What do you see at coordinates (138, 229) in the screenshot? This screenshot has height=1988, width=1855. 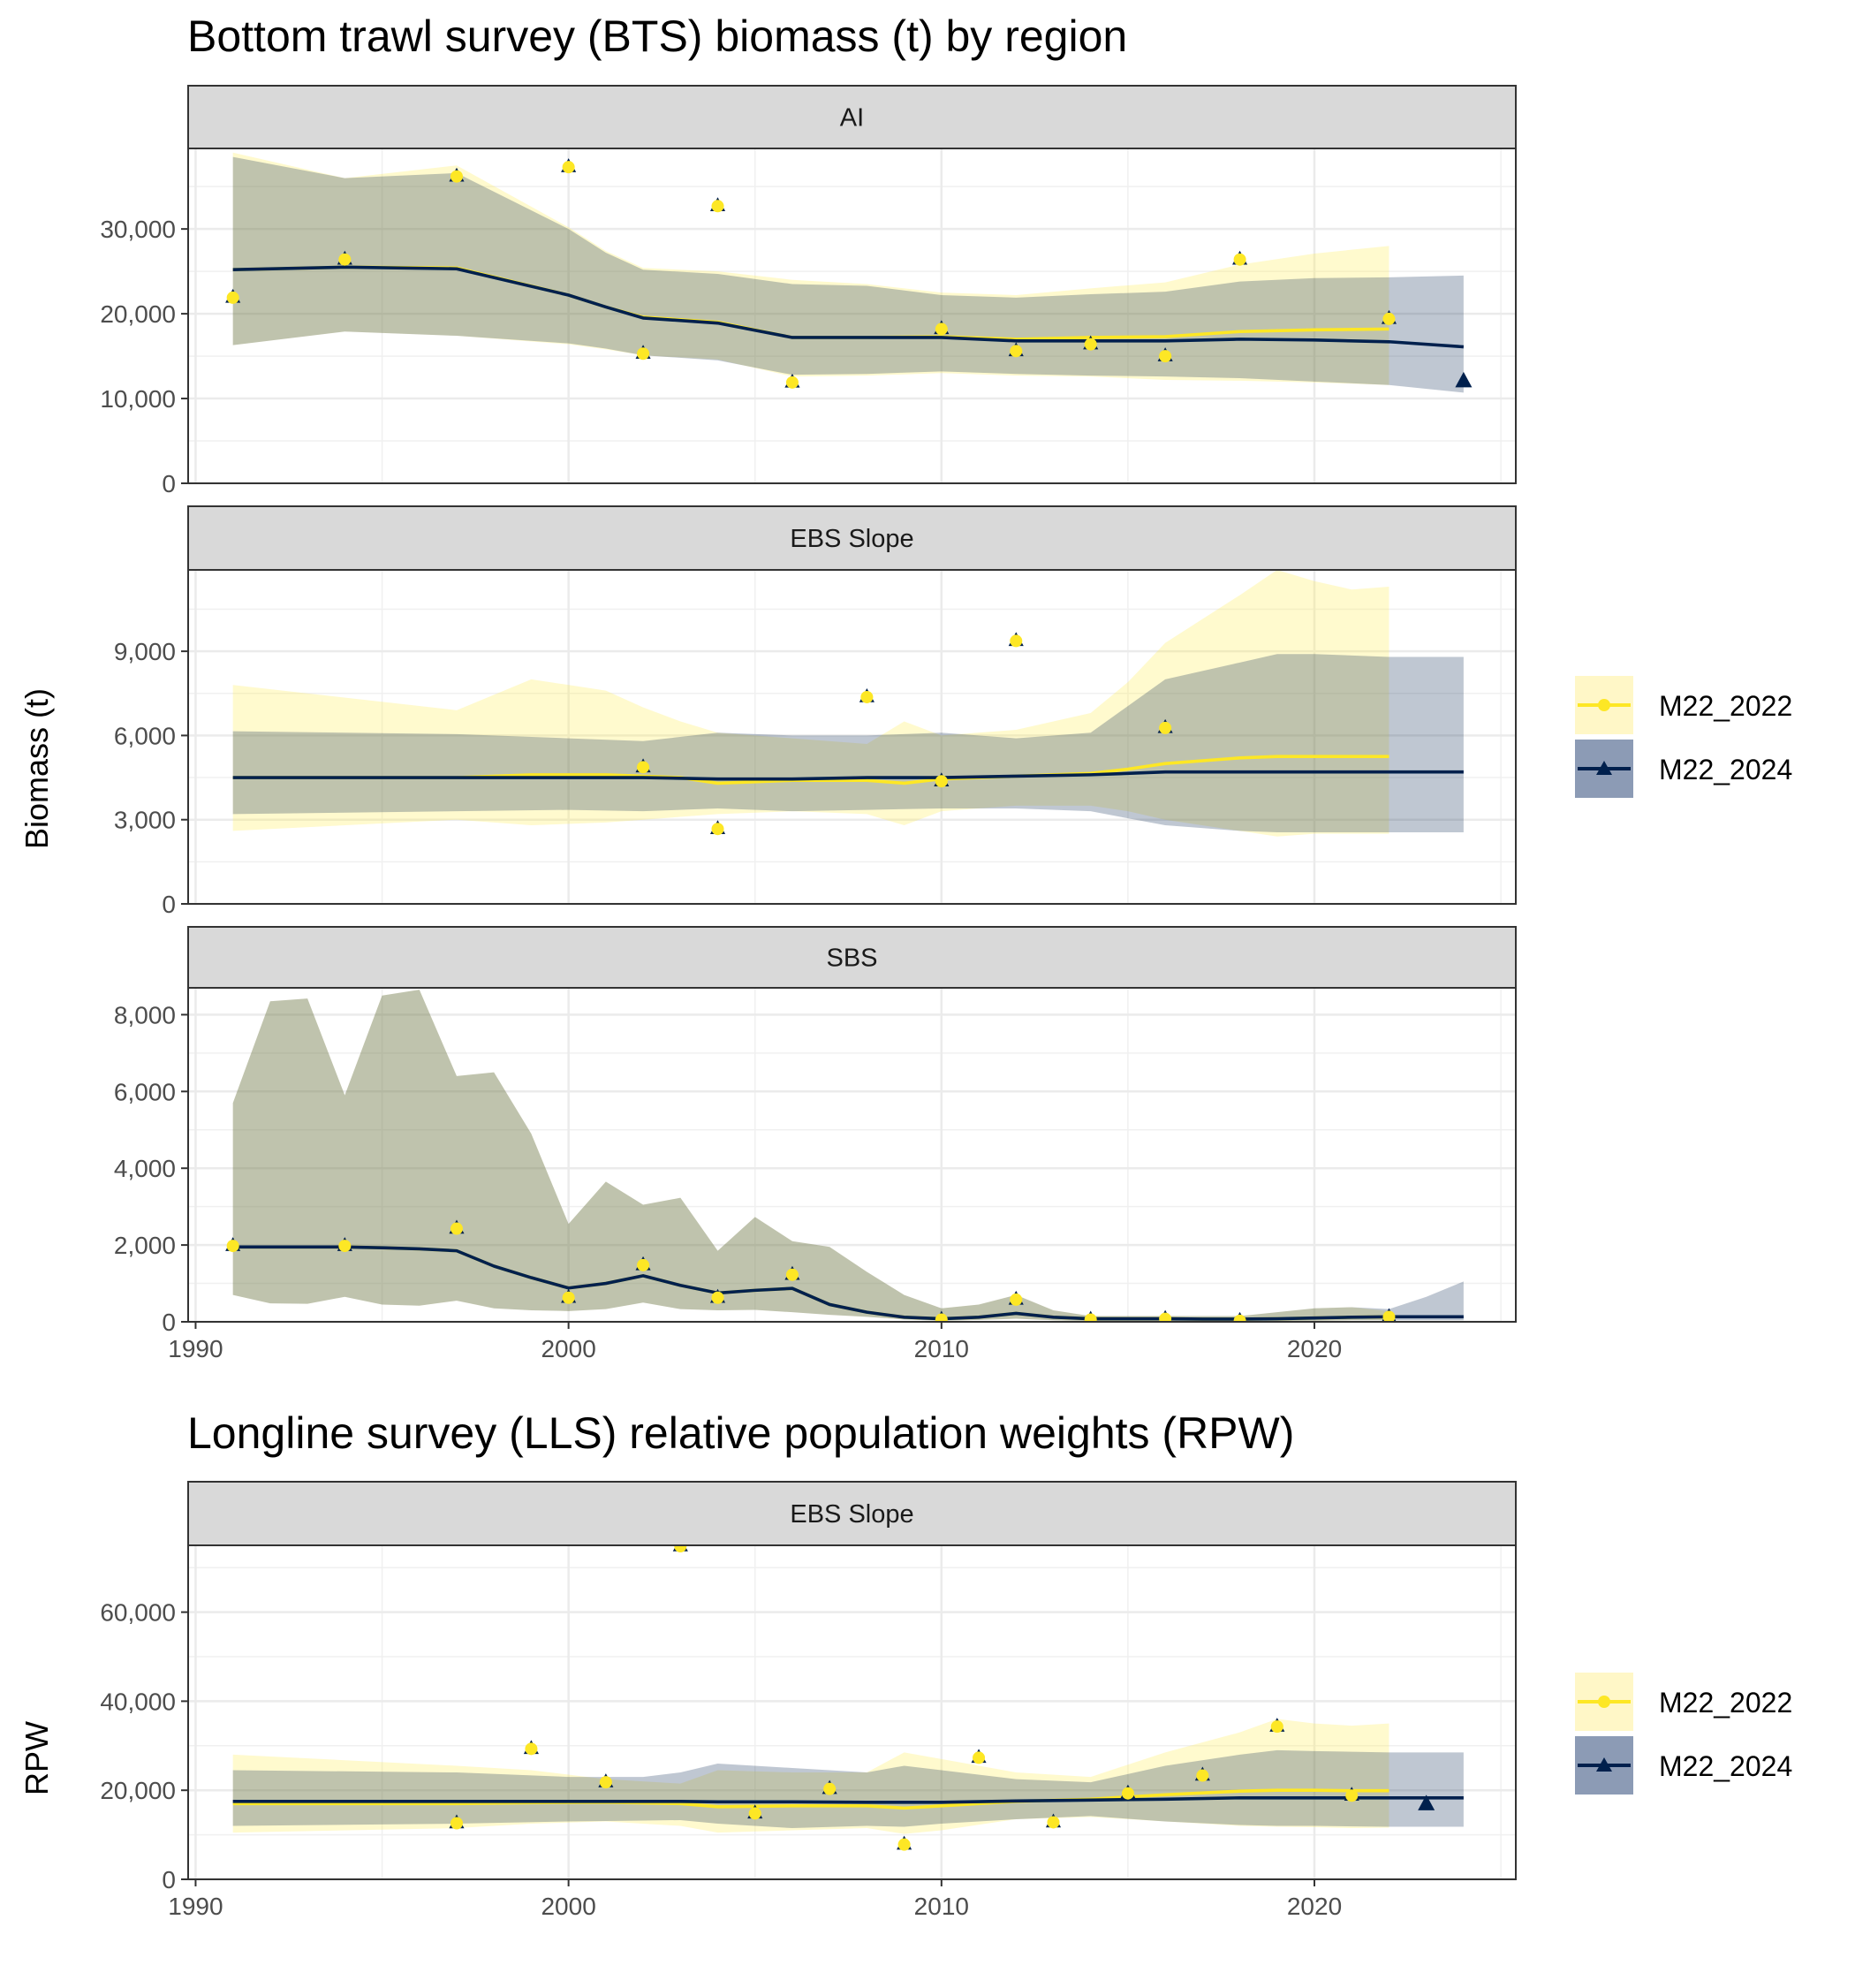 I see `y-tick-label: 30,000` at bounding box center [138, 229].